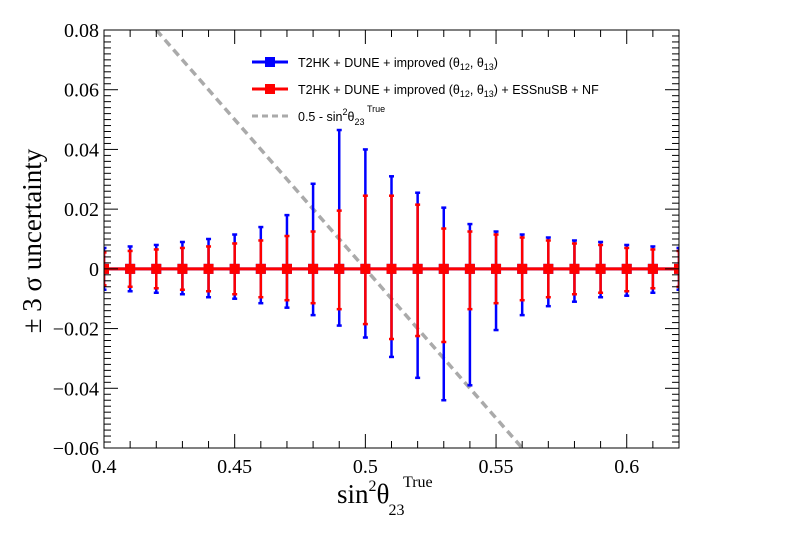 This screenshot has height=544, width=797. Describe the element at coordinates (81, 210) in the screenshot. I see `y-tick-label: 0.02` at that location.